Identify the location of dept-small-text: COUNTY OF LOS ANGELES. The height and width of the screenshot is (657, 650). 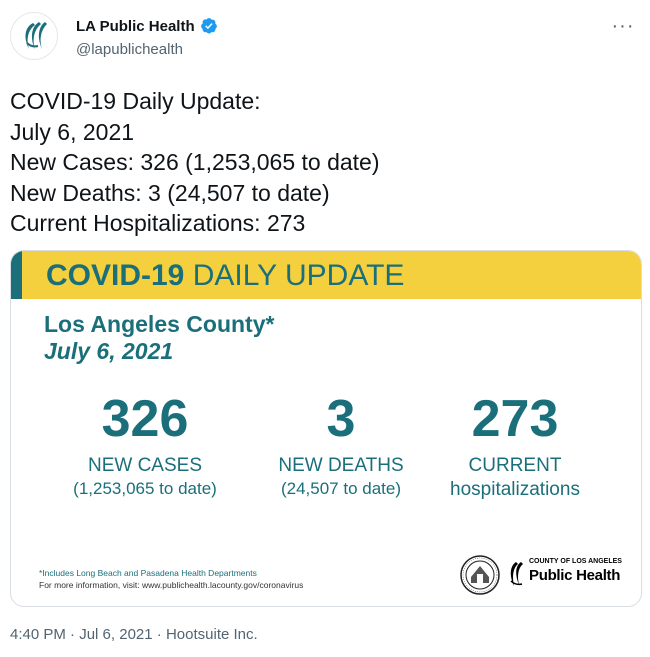
(575, 561).